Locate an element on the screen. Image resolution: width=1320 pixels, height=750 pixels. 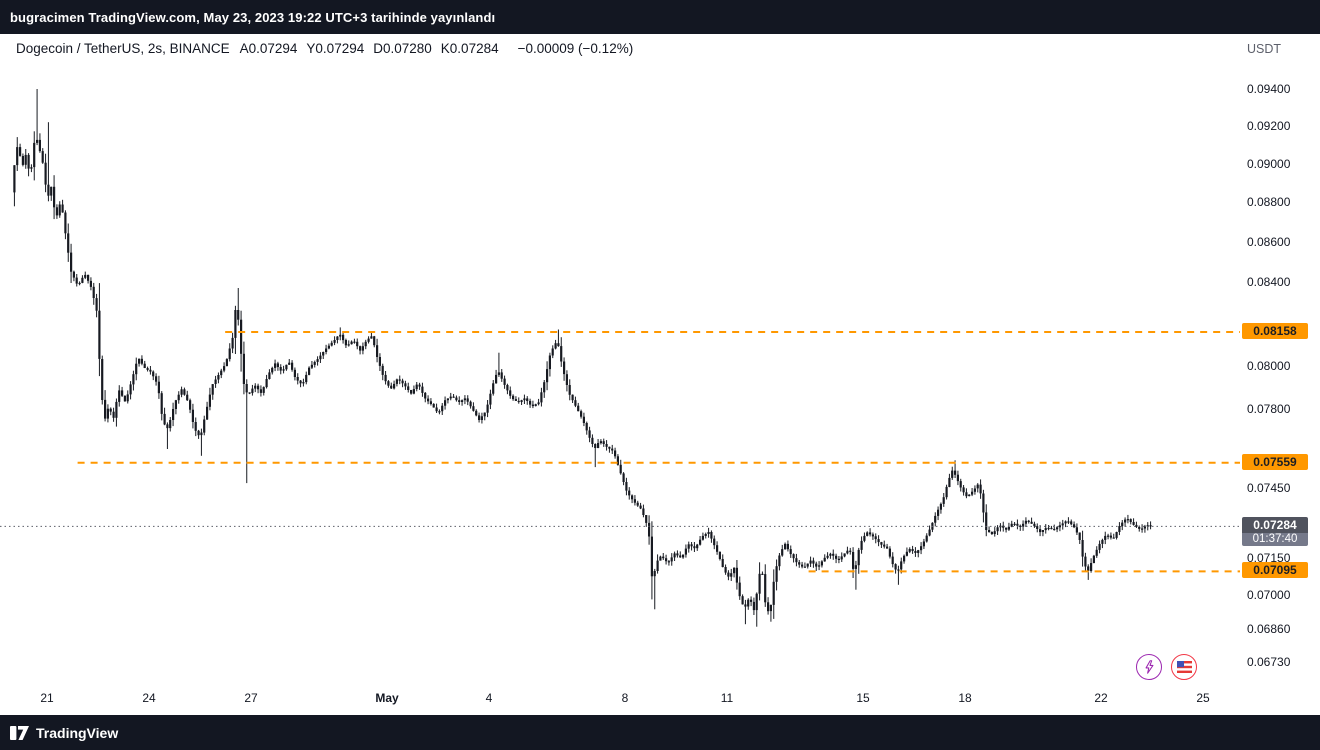
reaction-badges is located at coordinates (1166, 667).